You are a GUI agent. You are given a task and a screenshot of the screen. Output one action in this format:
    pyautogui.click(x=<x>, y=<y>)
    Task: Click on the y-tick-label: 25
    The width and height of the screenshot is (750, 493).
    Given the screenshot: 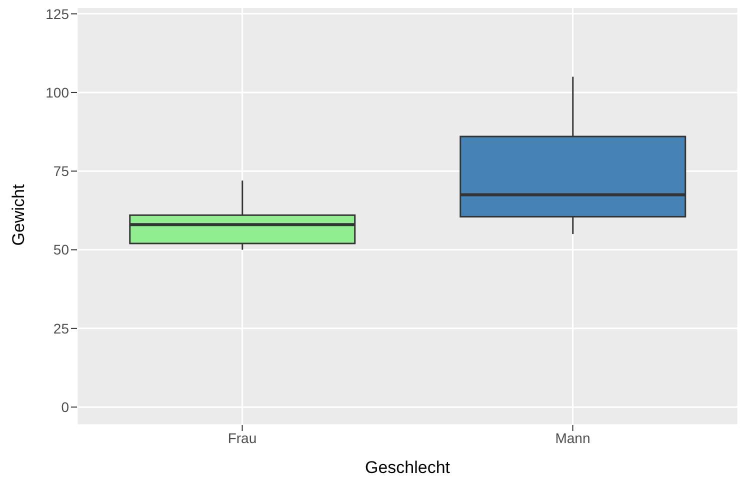 What is the action you would take?
    pyautogui.click(x=61, y=328)
    